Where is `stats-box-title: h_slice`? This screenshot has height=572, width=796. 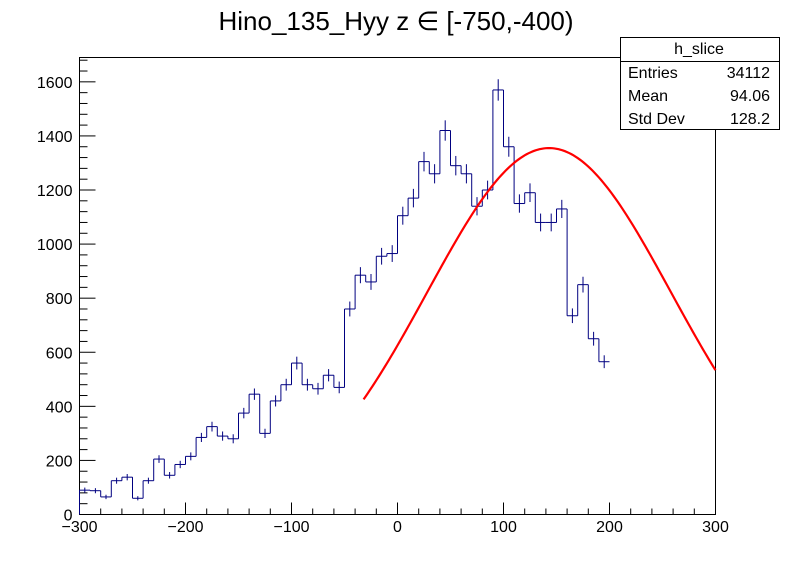
stats-box-title: h_slice is located at coordinates (699, 49).